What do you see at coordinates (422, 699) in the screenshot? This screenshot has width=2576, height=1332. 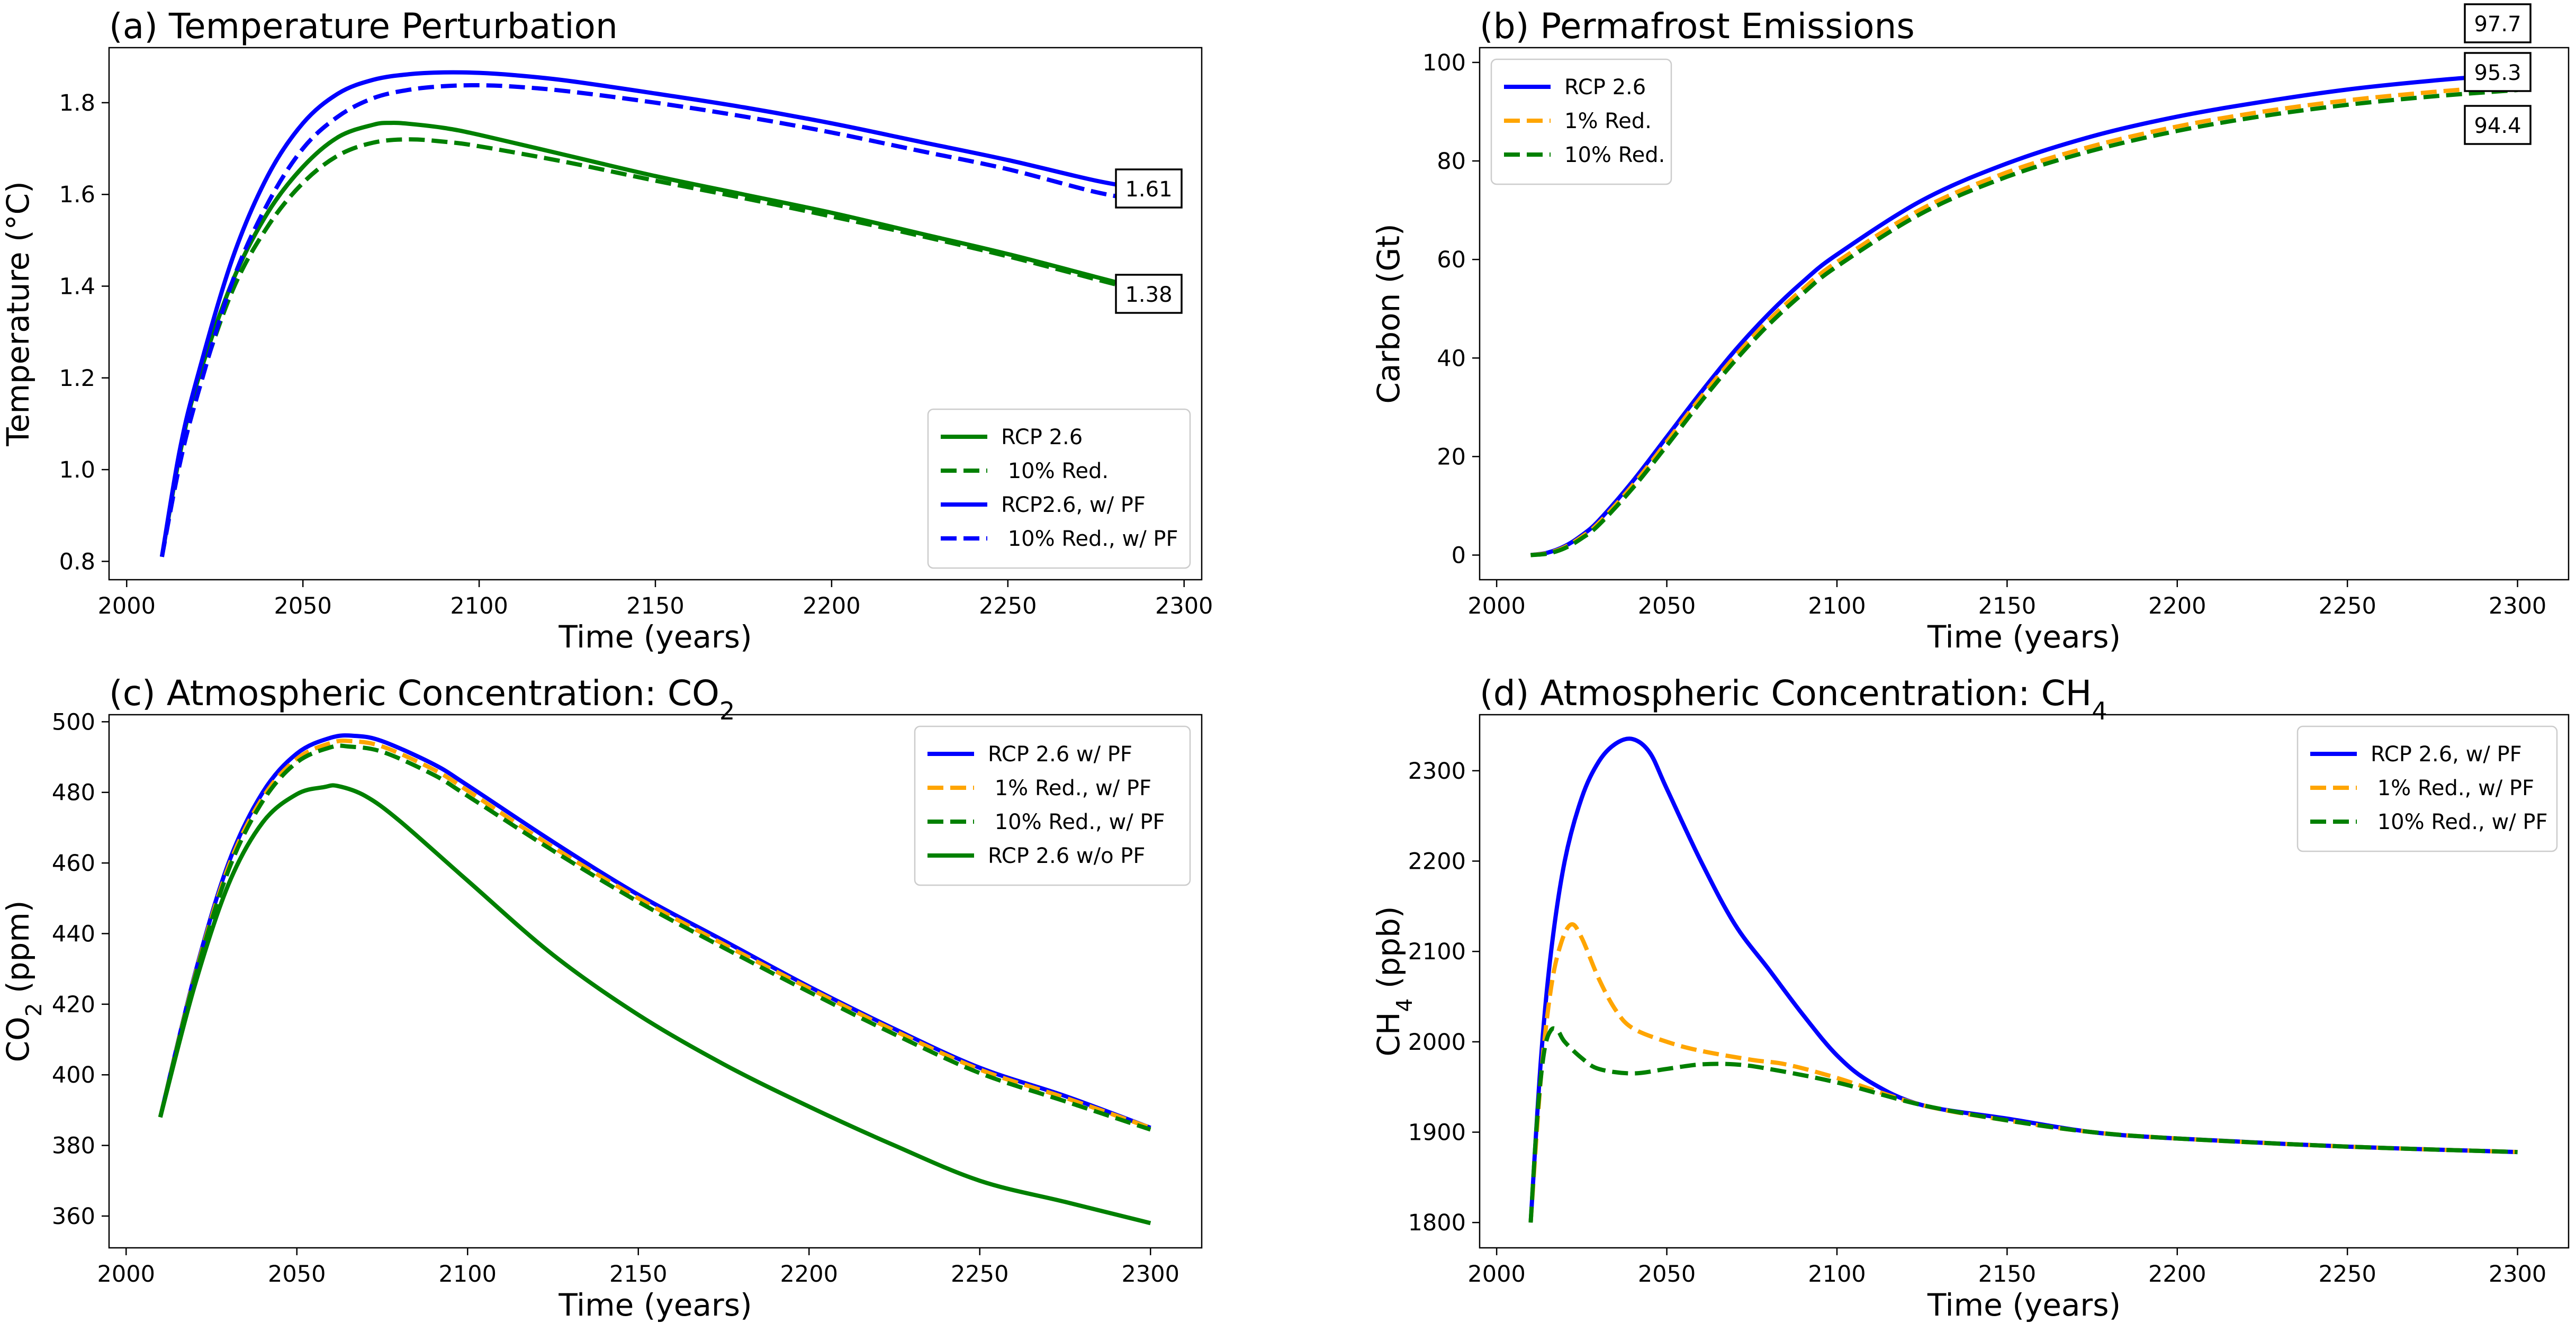 I see `chart-title: (c) Atmospheric Concentration: CO2` at bounding box center [422, 699].